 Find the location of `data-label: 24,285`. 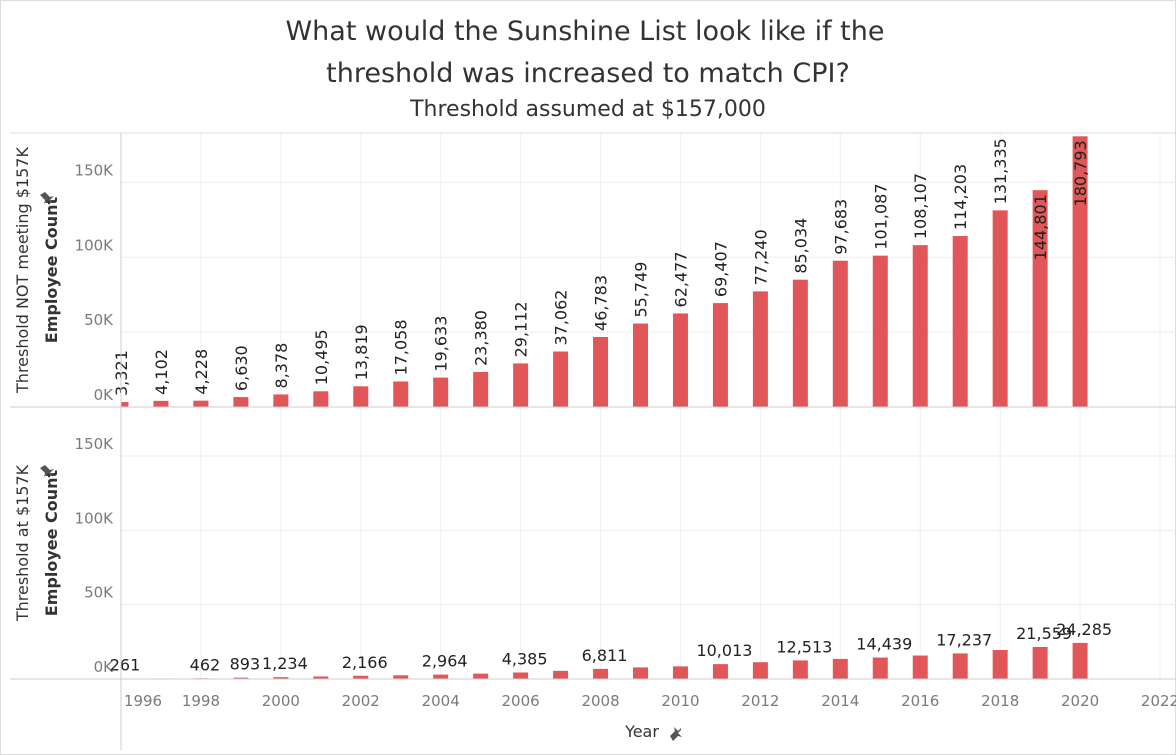

data-label: 24,285 is located at coordinates (1084, 629).